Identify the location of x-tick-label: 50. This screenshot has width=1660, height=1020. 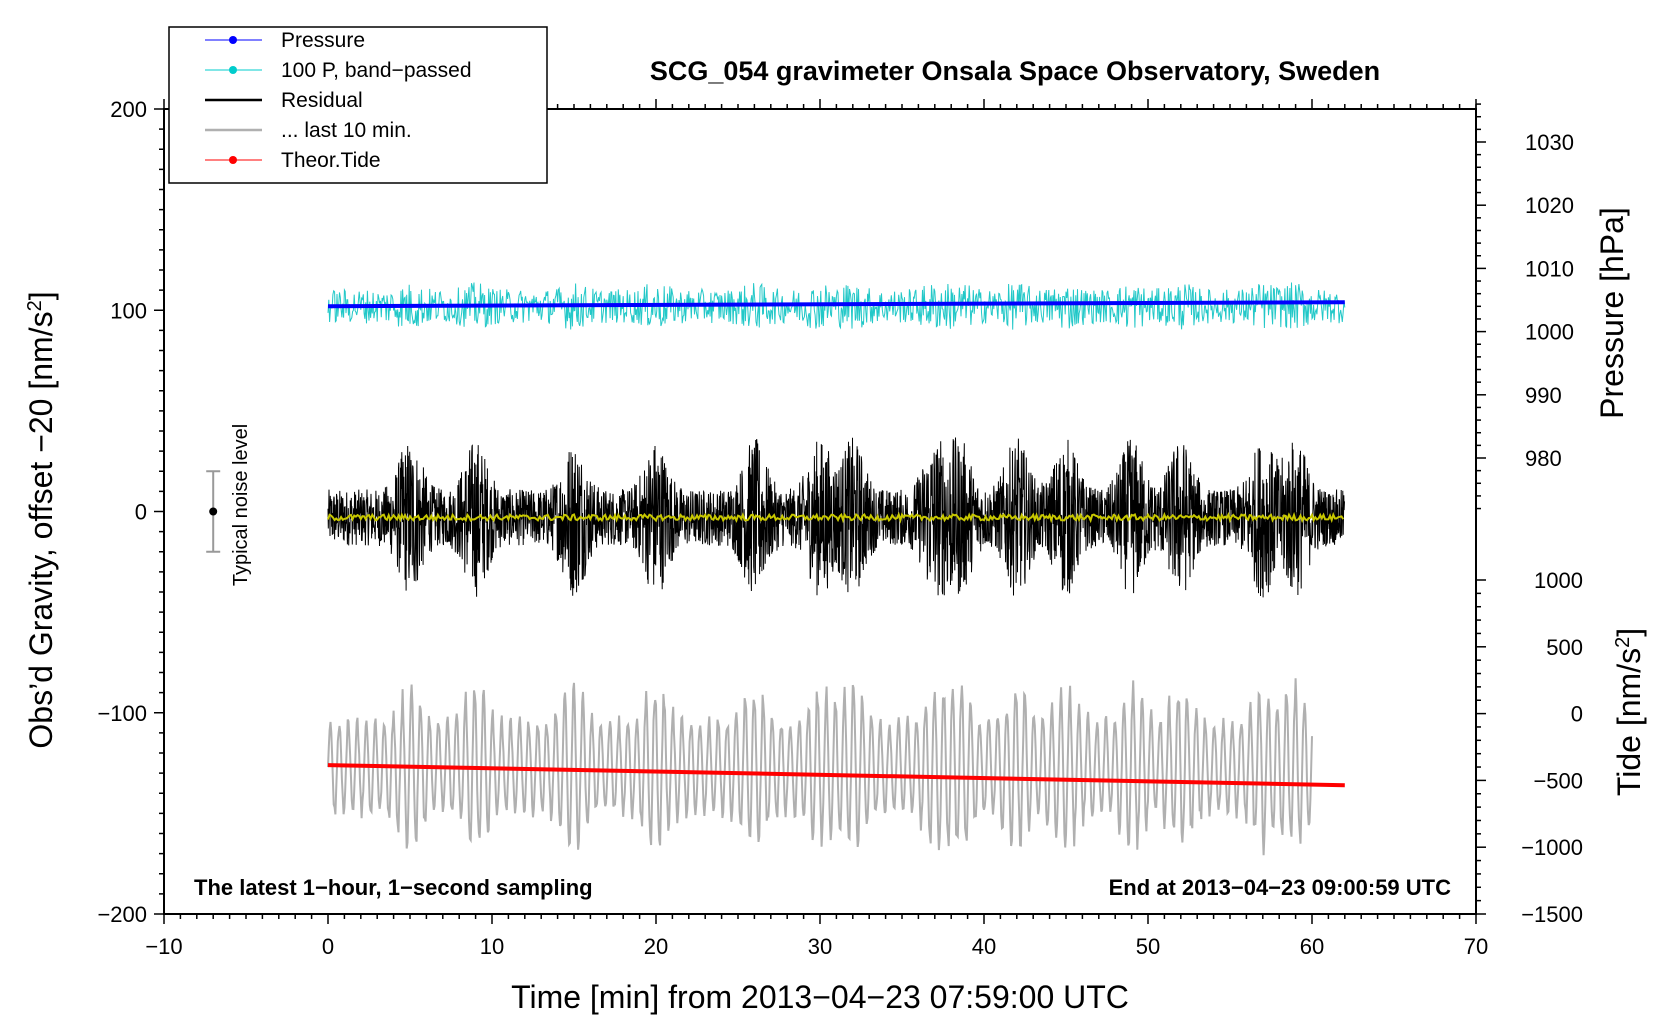
(1148, 946).